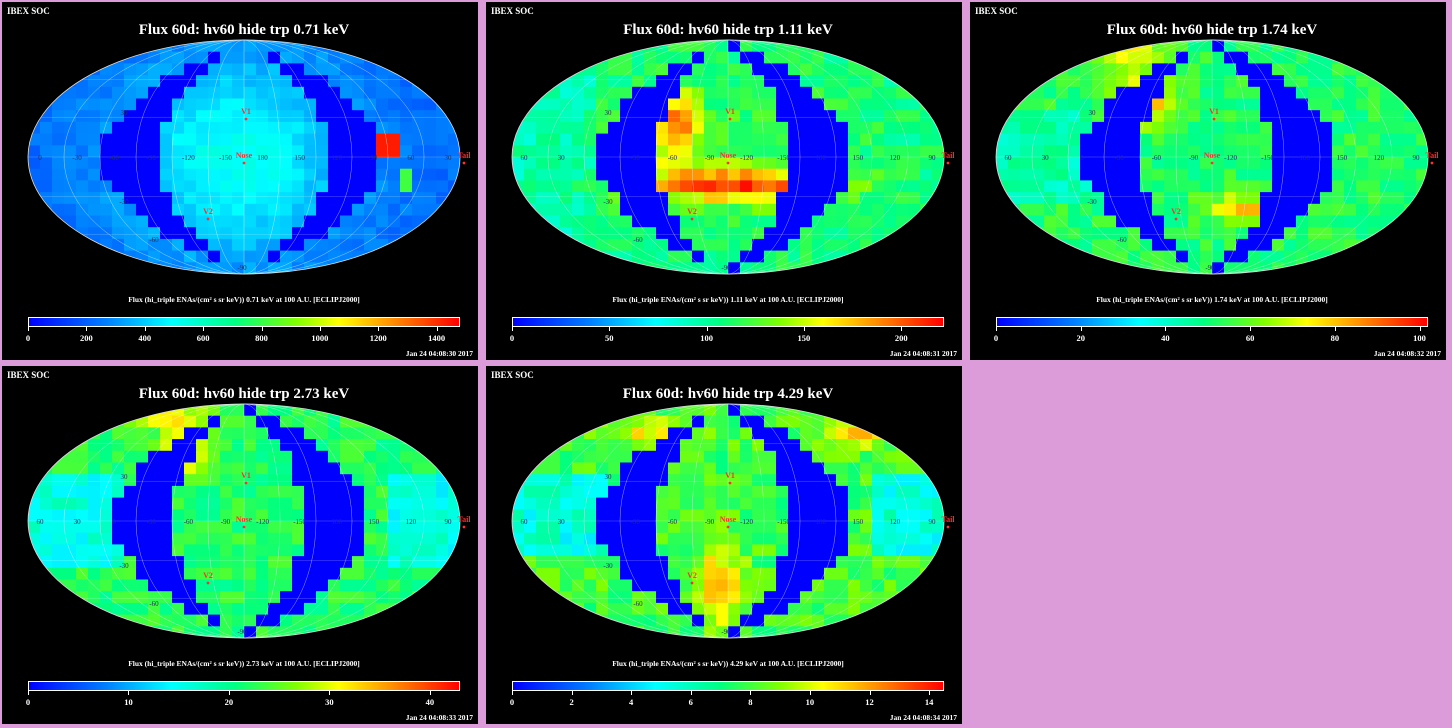 The width and height of the screenshot is (1452, 728). I want to click on longitude-label: 150, so click(1342, 158).